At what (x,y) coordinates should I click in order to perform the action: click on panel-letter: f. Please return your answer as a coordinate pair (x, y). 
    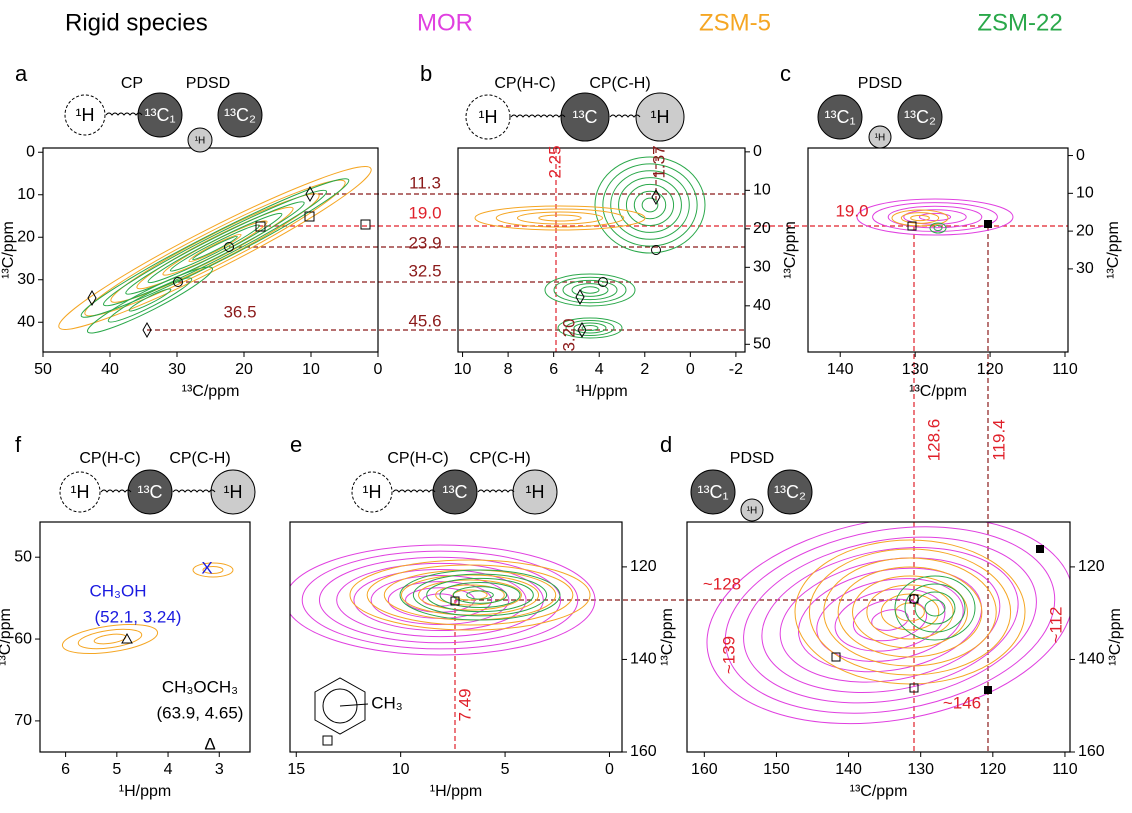
    Looking at the image, I should click on (18, 444).